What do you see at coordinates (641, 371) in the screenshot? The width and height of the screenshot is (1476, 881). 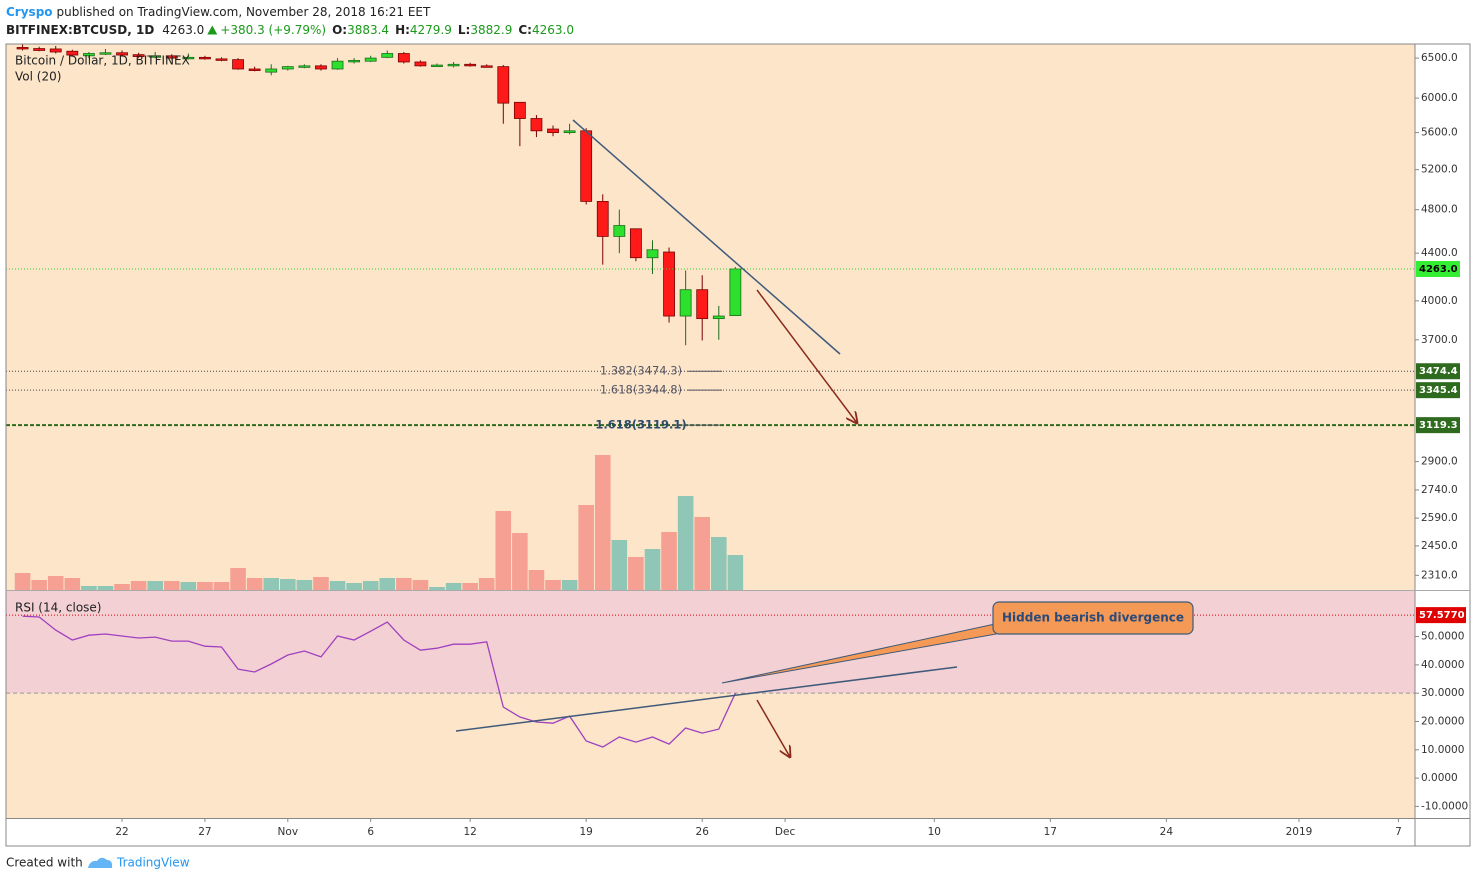 I see `fib-label: 1.382(3474.3)` at bounding box center [641, 371].